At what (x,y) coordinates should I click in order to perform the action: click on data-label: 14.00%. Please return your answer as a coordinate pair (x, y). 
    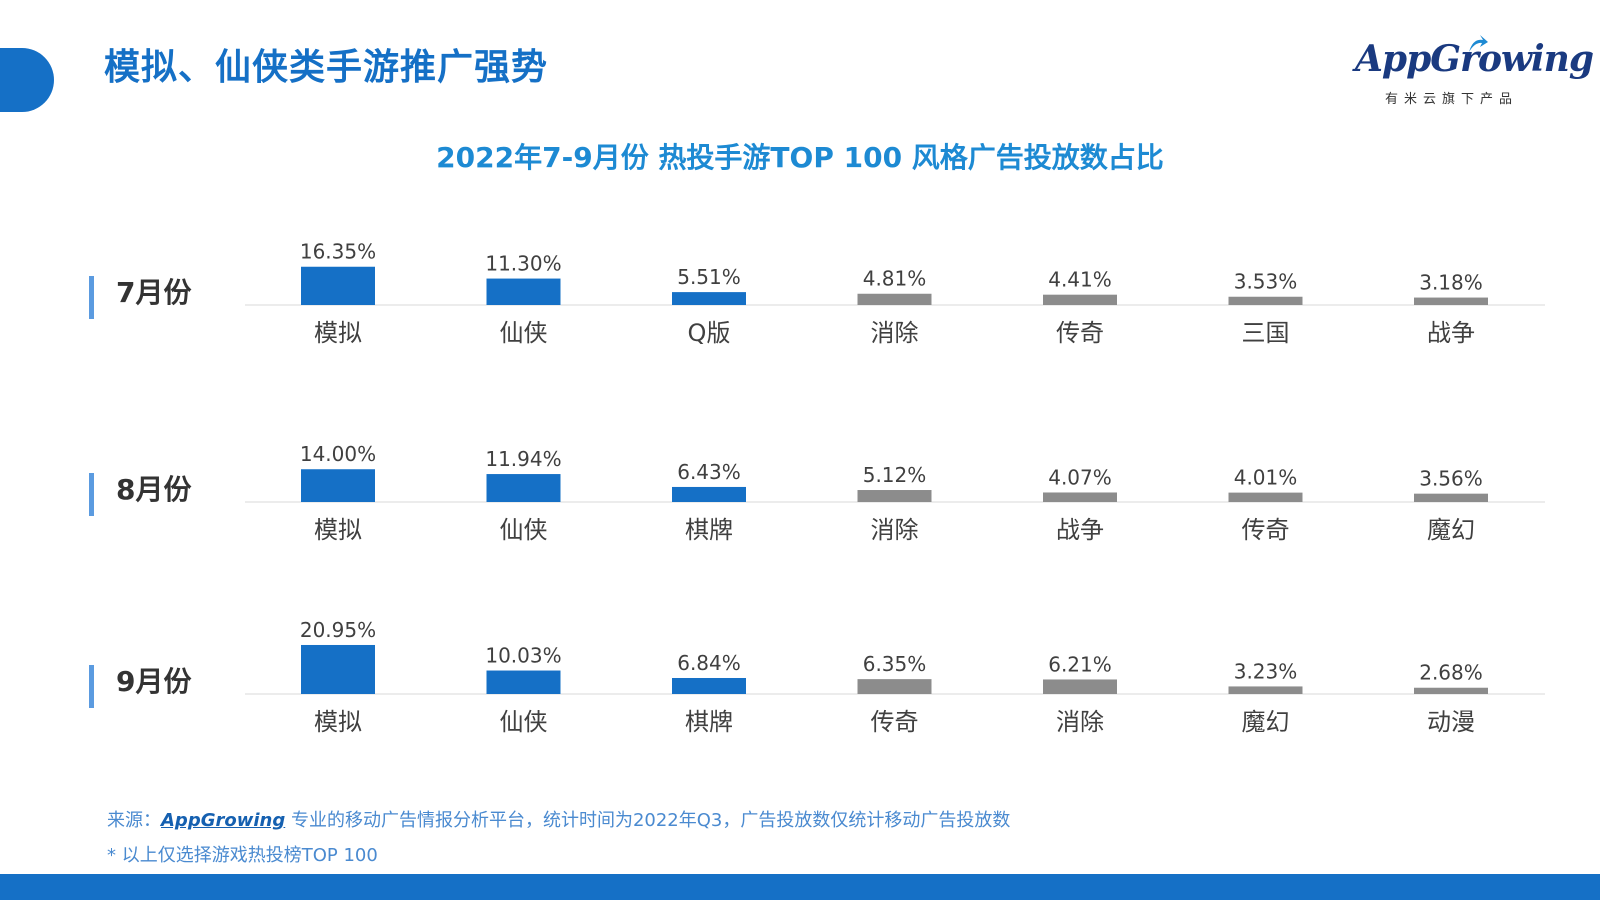
    Looking at the image, I should click on (338, 454).